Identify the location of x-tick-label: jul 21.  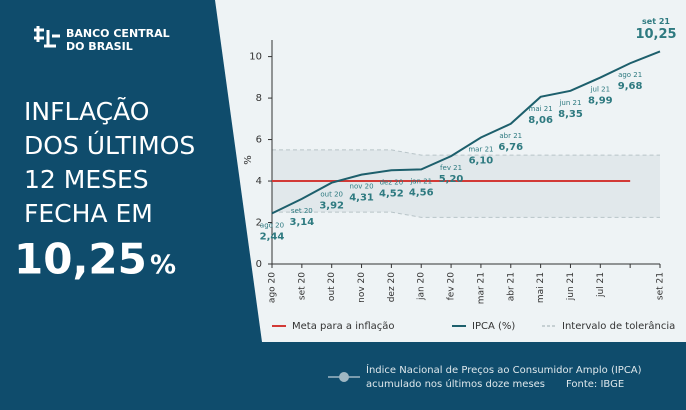
(601, 285).